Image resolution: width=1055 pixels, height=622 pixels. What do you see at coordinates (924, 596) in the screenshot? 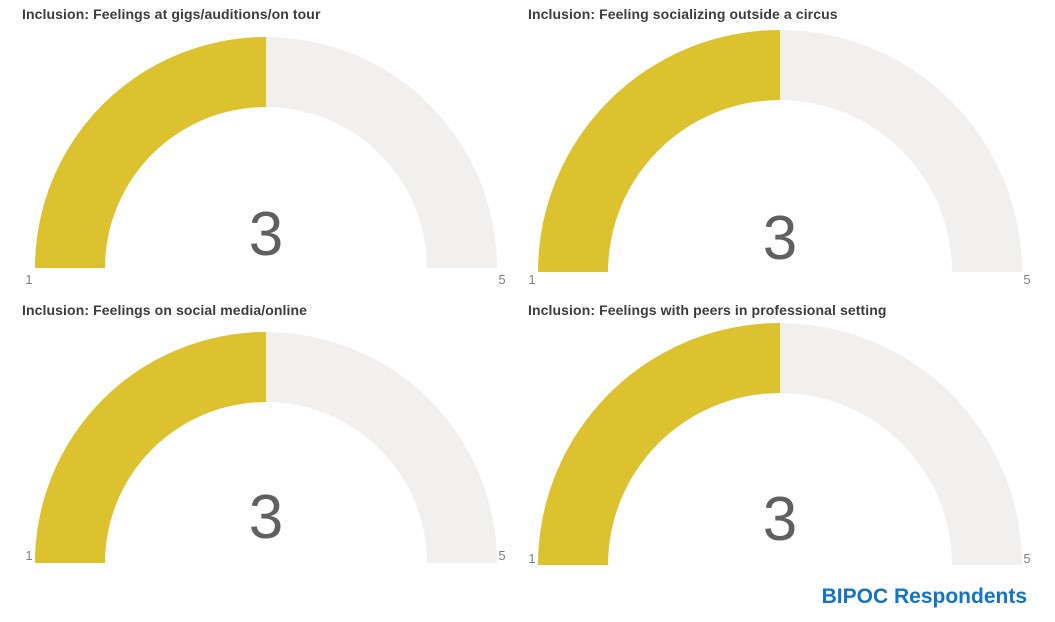
I see `footer-respondents-label: BIPOC Respondents` at bounding box center [924, 596].